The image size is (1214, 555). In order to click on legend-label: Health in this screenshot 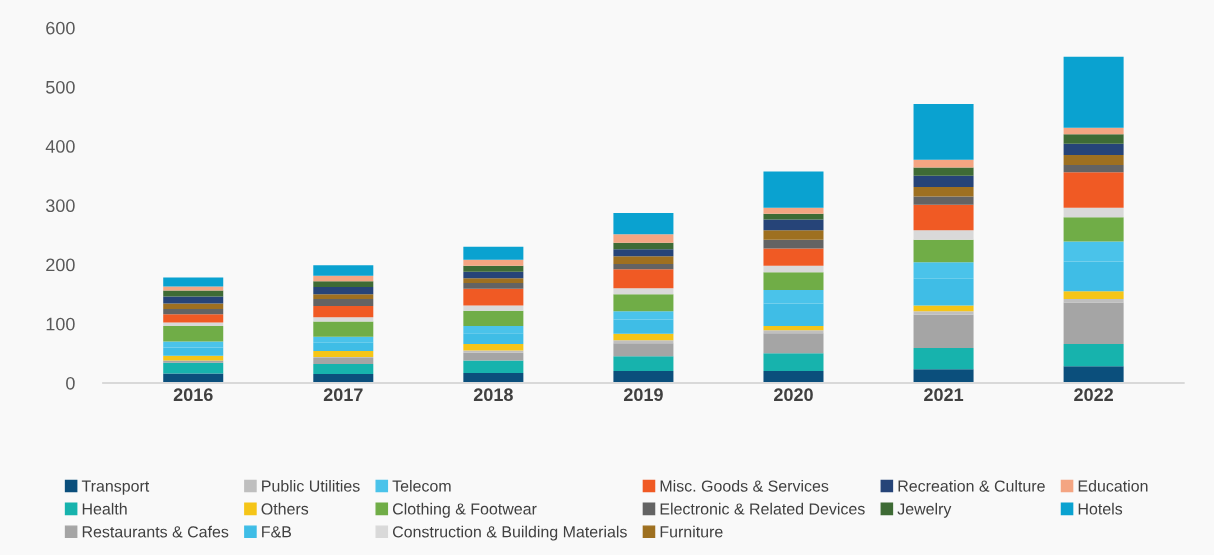, I will do `click(104, 508)`.